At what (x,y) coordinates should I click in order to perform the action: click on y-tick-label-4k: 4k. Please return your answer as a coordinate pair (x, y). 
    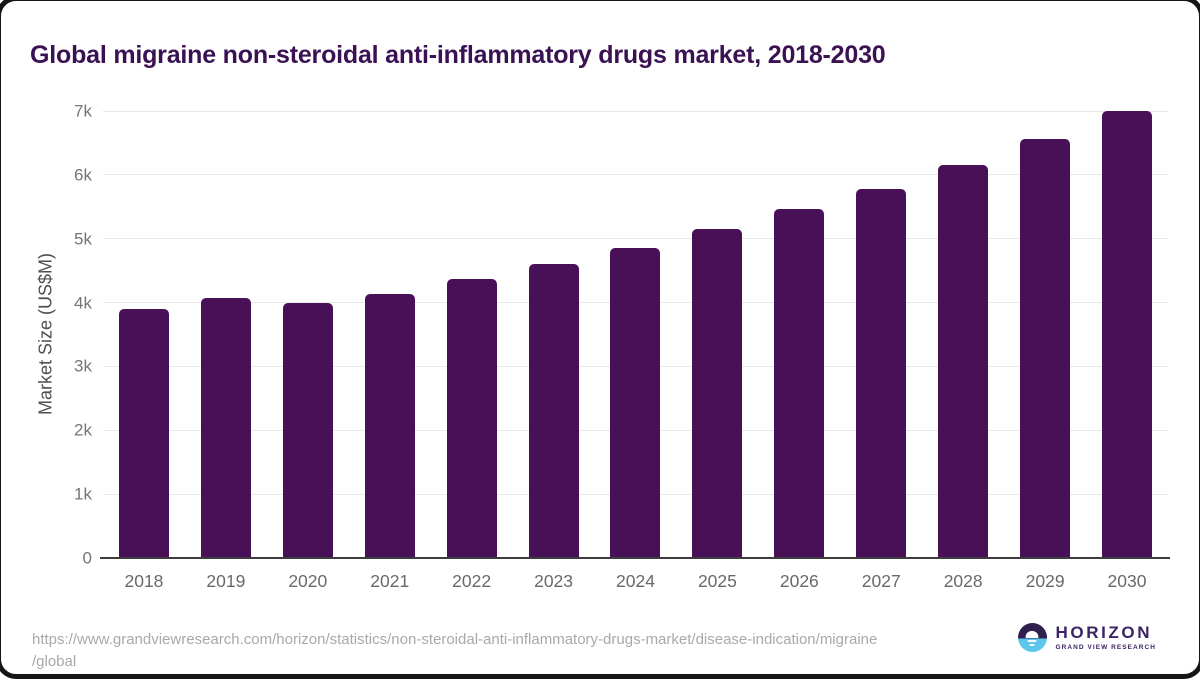
    Looking at the image, I should click on (83, 303).